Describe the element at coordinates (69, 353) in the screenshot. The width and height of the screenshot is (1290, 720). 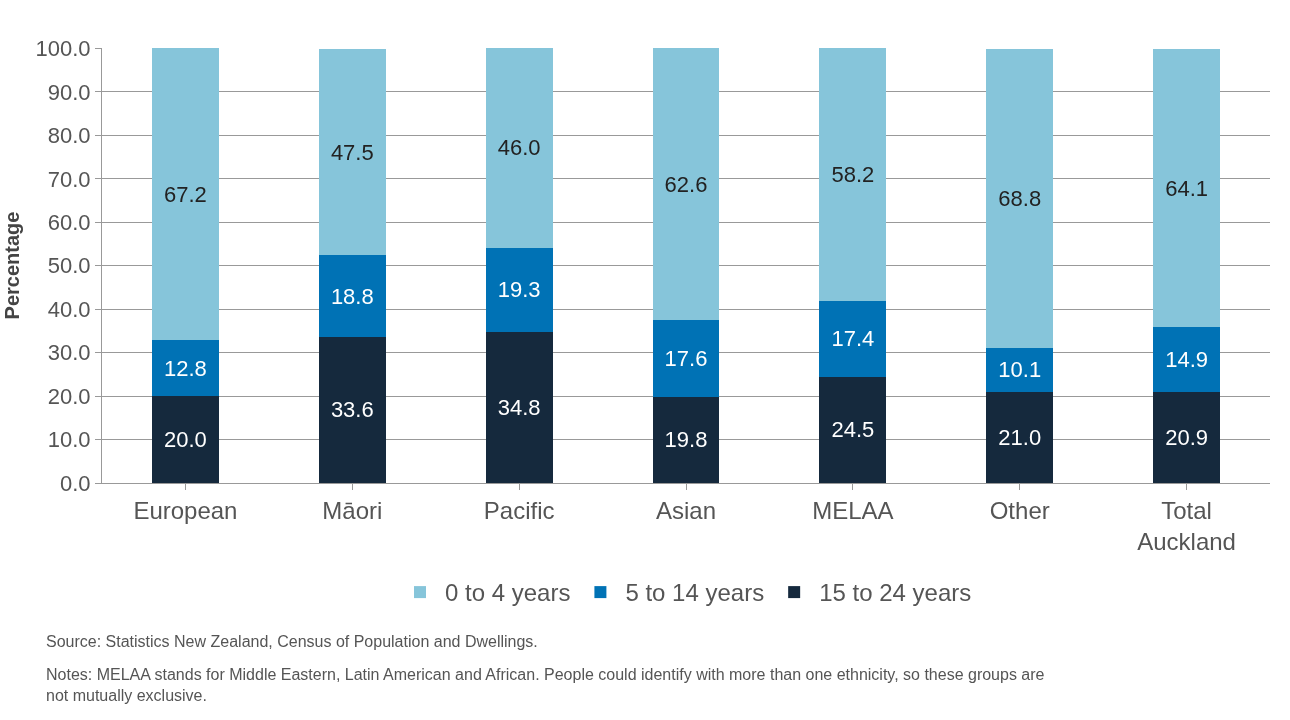
I see `y-tick-label: 30.0` at that location.